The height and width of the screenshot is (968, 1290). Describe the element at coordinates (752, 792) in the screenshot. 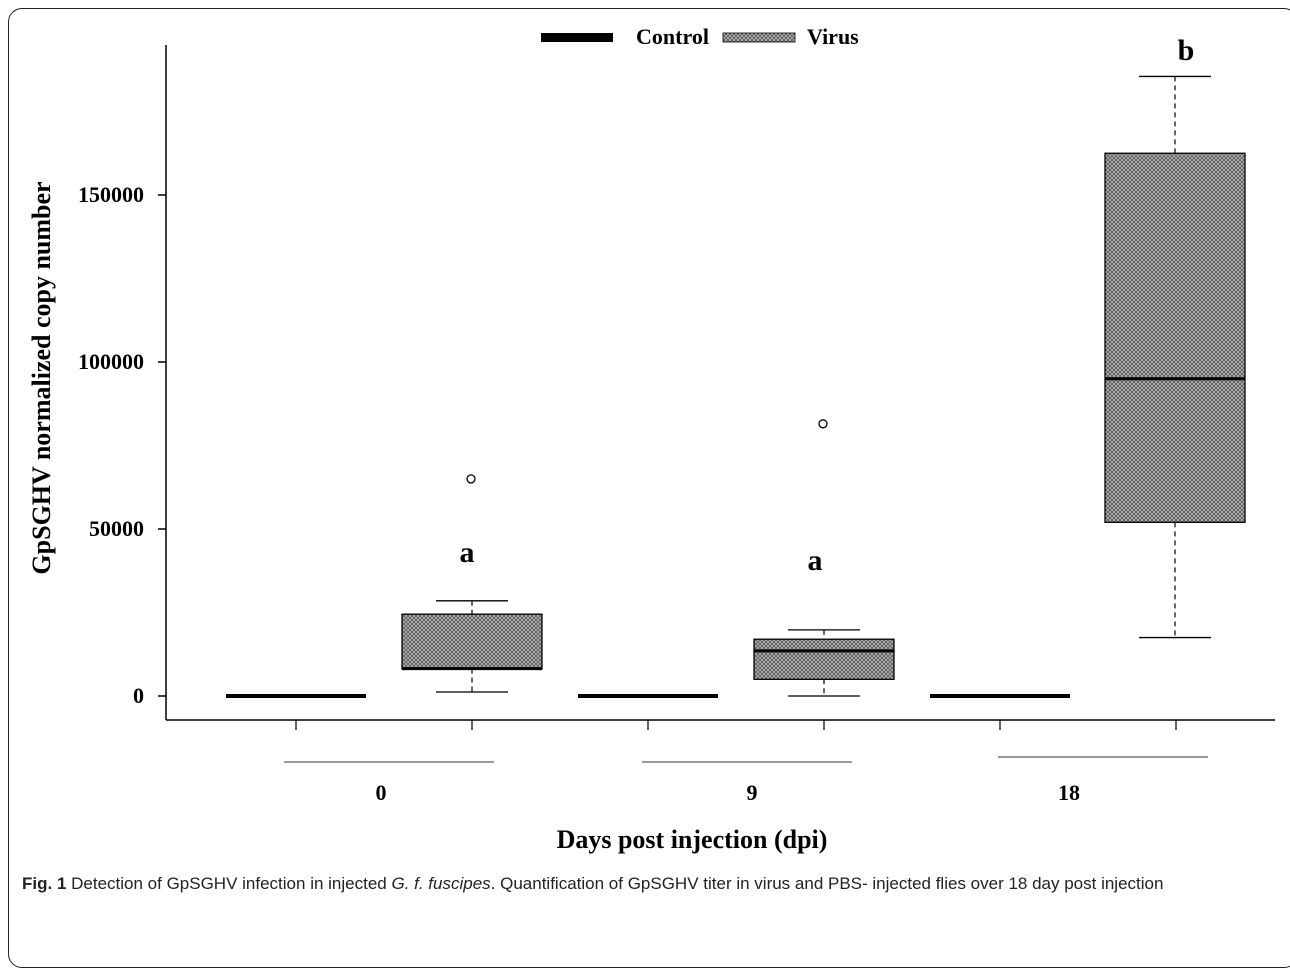

I see `x-tick-label: 9` at that location.